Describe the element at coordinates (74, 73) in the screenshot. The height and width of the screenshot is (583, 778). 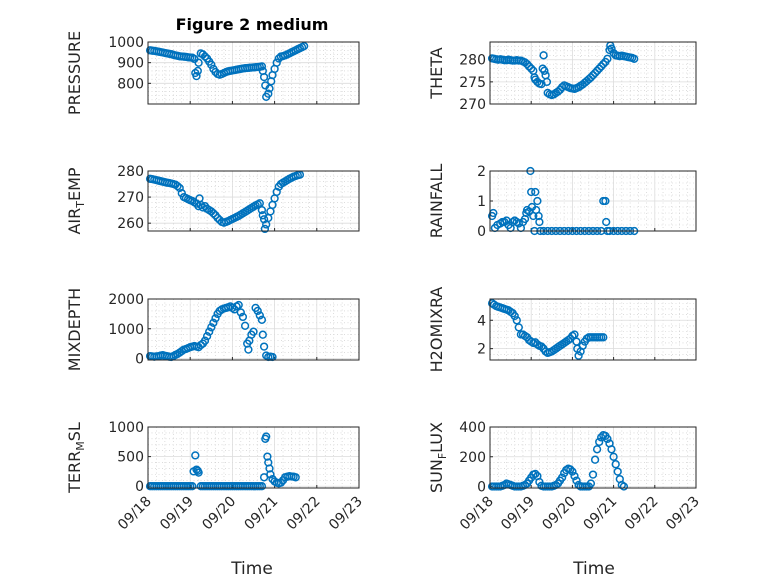
I see `y-axis-label: PRESSURE` at that location.